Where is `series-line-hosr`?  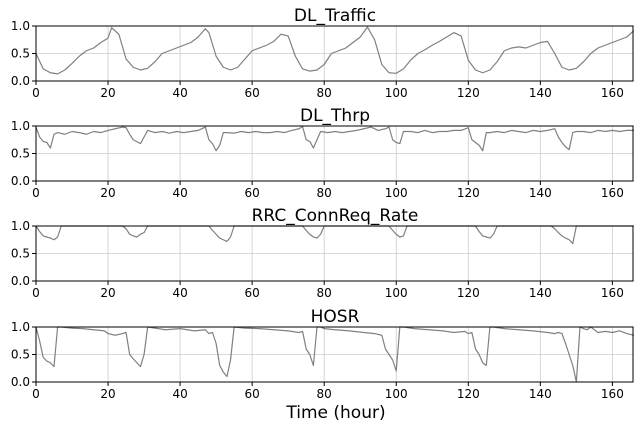 series-line-hosr is located at coordinates (334, 354).